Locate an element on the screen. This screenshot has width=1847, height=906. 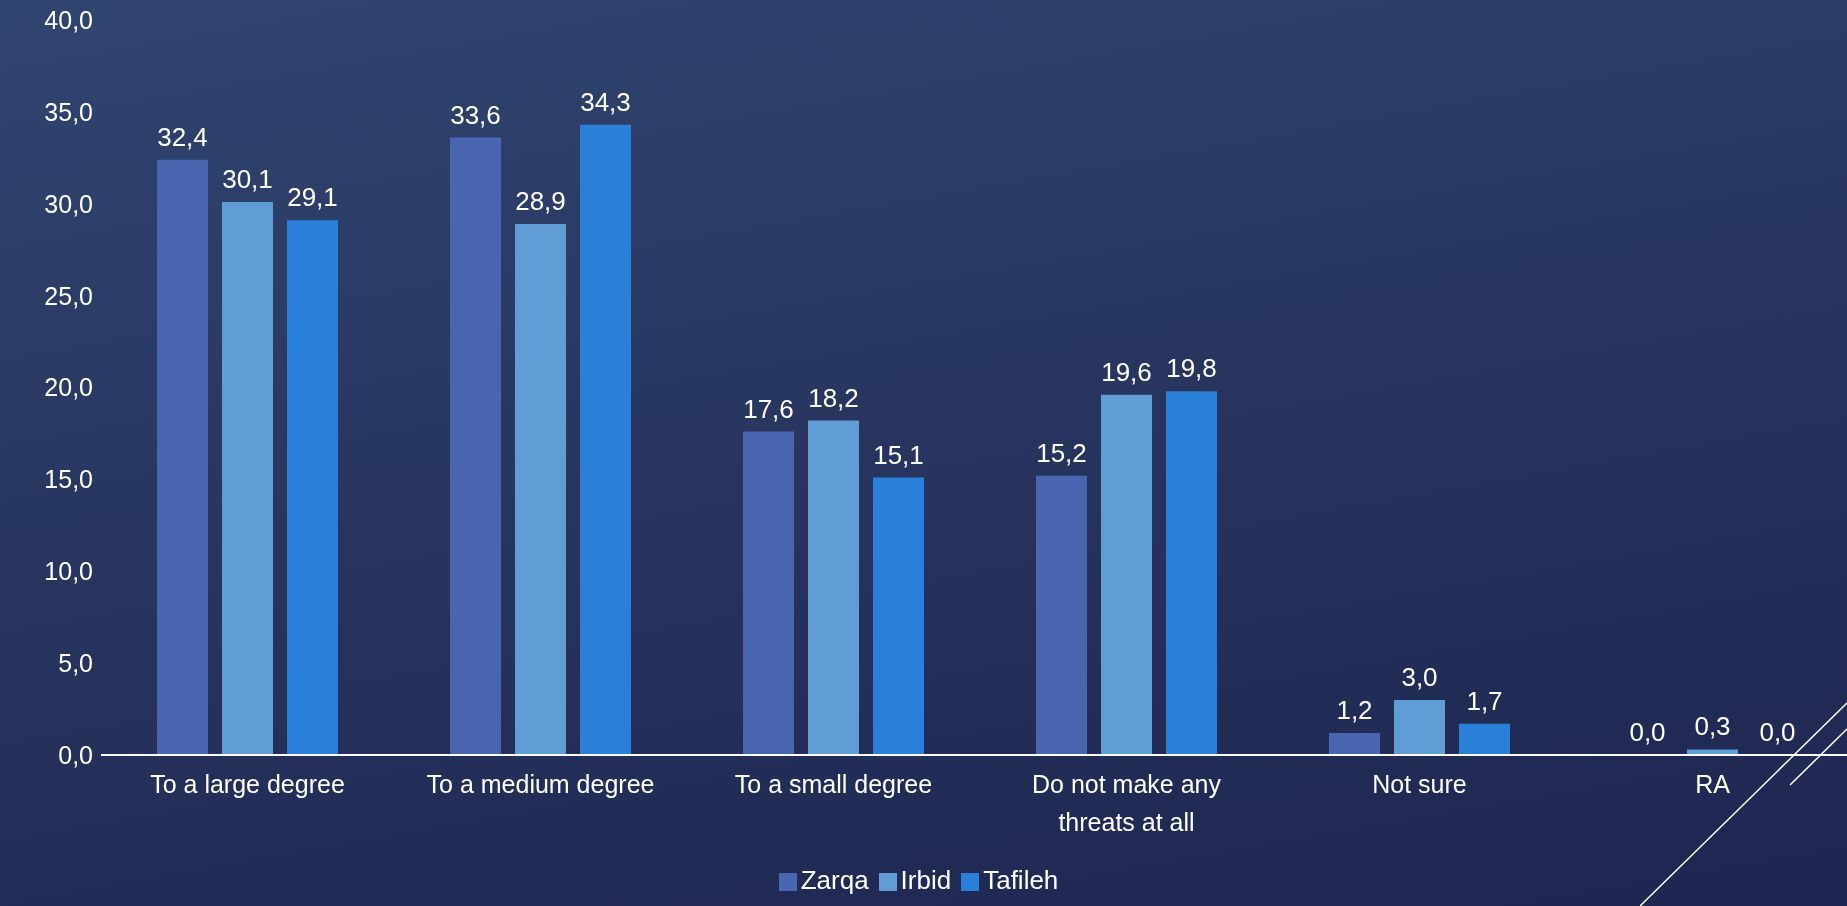
data-label: 1,7 is located at coordinates (1484, 700).